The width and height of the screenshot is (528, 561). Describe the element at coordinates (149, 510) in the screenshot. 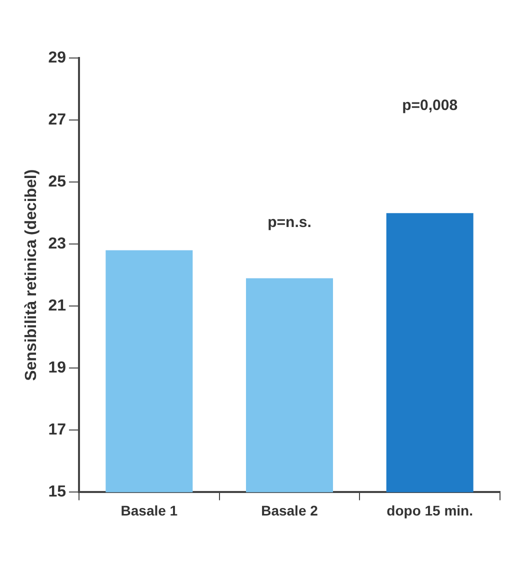

I see `x-tick-label: Basale 1` at that location.